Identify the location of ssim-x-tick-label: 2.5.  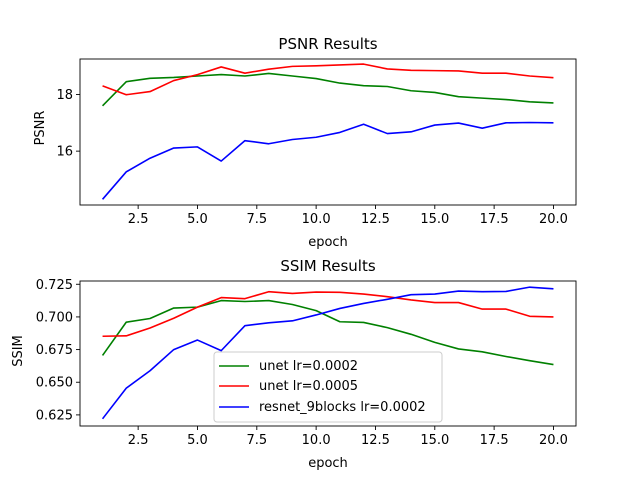
(138, 440).